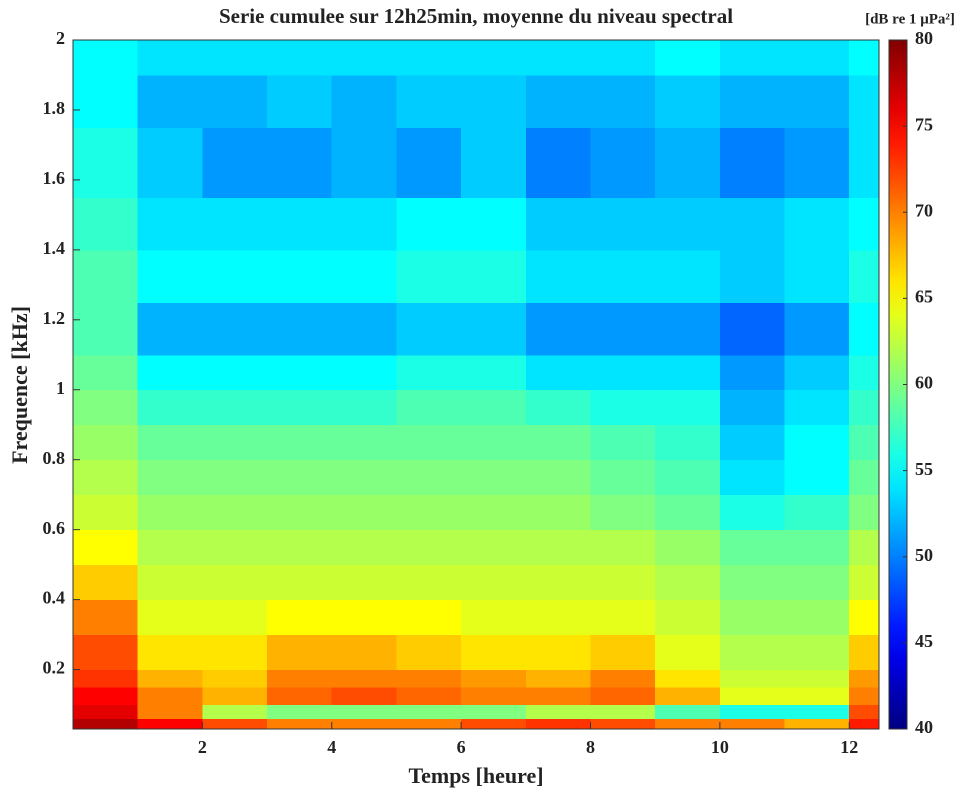 This screenshot has width=977, height=798. What do you see at coordinates (54, 178) in the screenshot?
I see `y-tick-label: 1.6` at bounding box center [54, 178].